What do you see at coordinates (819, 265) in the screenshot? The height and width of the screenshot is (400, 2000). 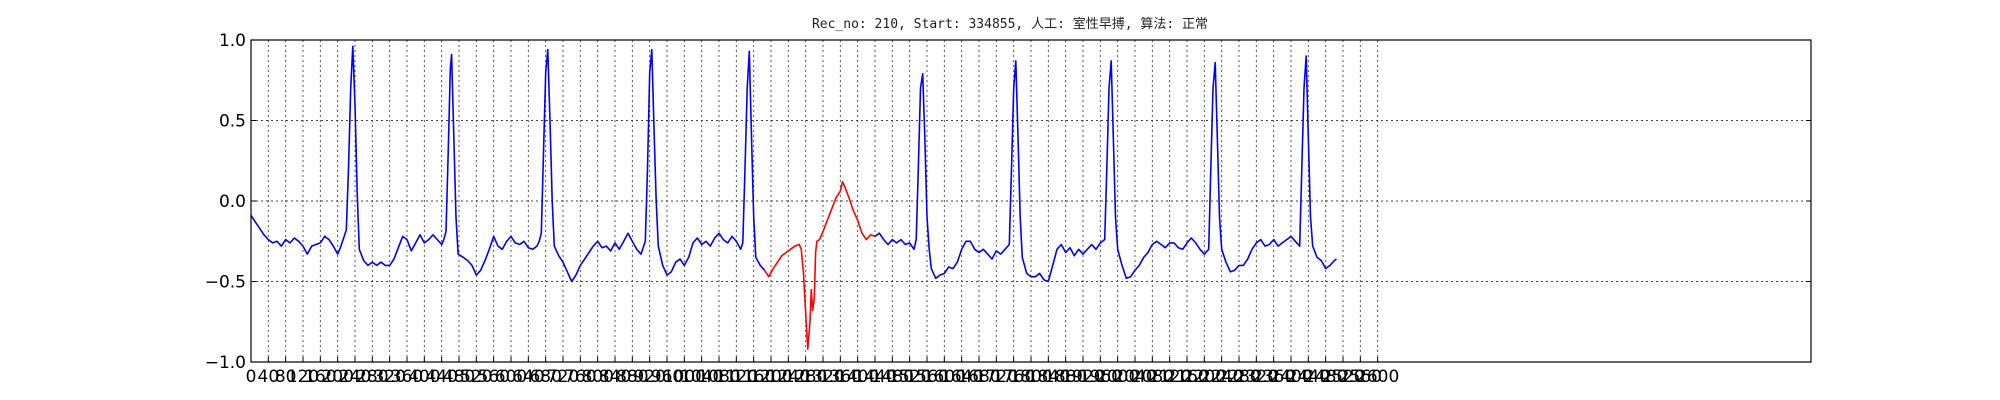 I see `ecg-segment-highlight` at bounding box center [819, 265].